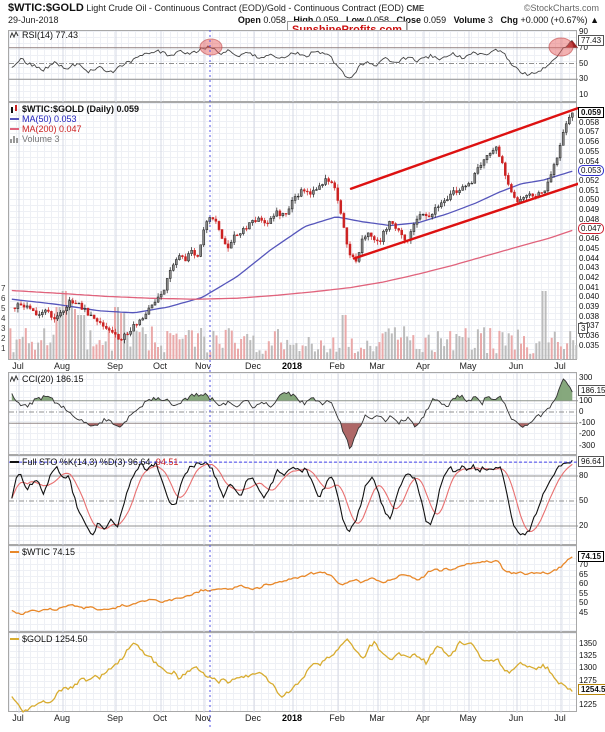 Image resolution: width=605 pixels, height=732 pixels. Describe the element at coordinates (589, 180) in the screenshot. I see `main-axis-tick: 0.052` at that location.